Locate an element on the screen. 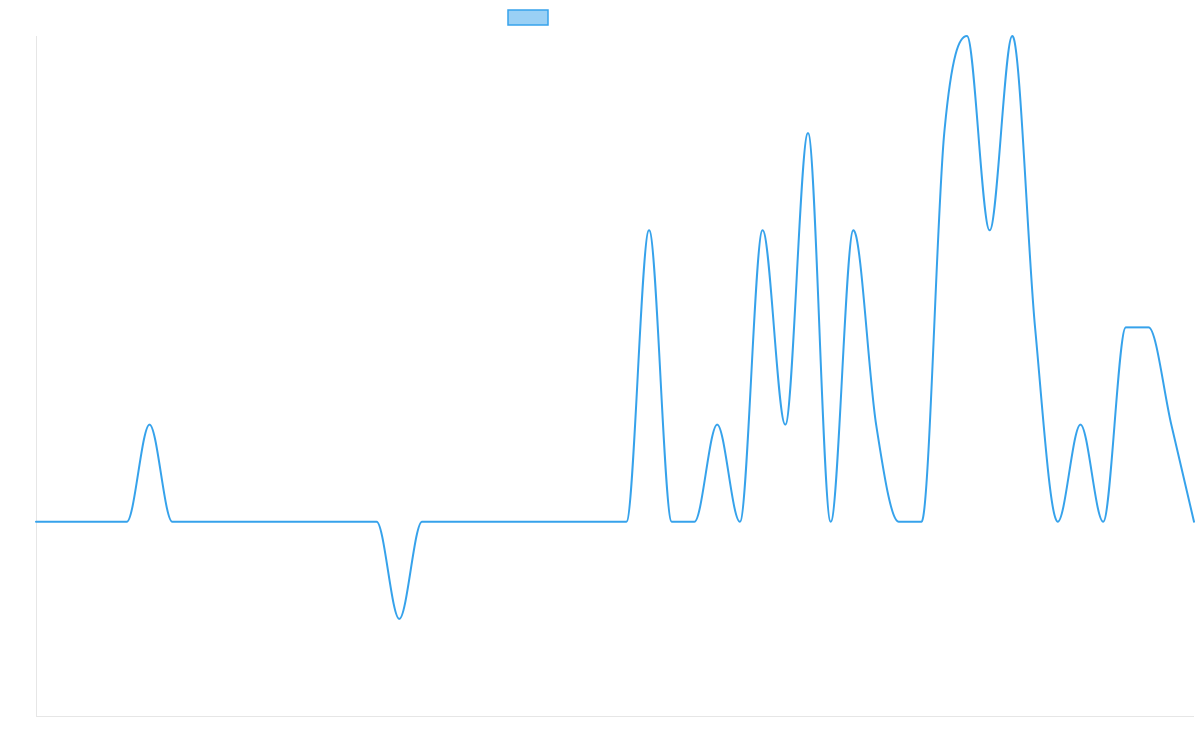 The width and height of the screenshot is (1200, 750). legend-swatch is located at coordinates (528, 17).